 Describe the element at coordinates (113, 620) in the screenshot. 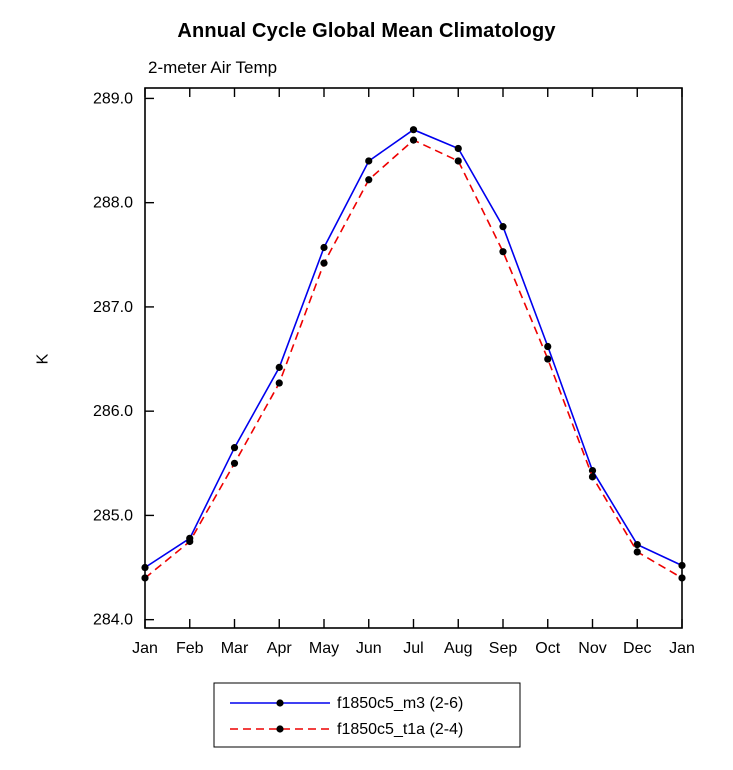

I see `y-axis-tick-label: 284.0` at that location.